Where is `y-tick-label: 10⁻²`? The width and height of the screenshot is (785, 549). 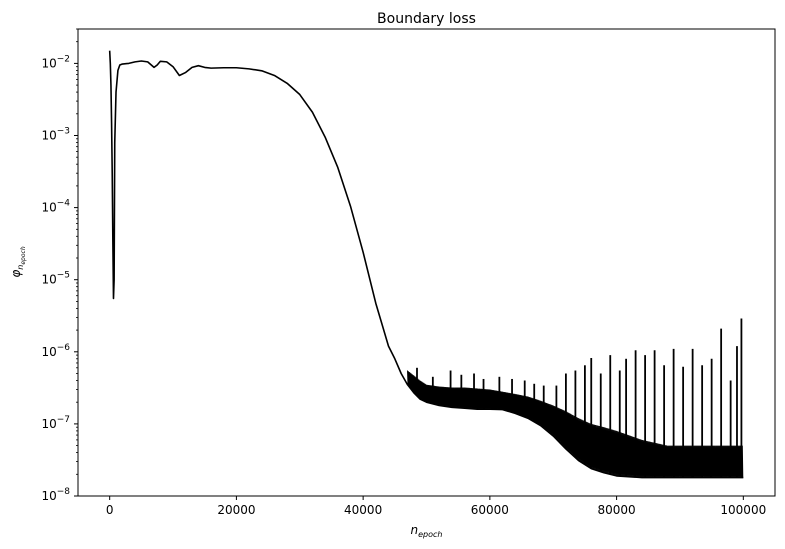
y-tick-label: 10⁻² is located at coordinates (55, 62).